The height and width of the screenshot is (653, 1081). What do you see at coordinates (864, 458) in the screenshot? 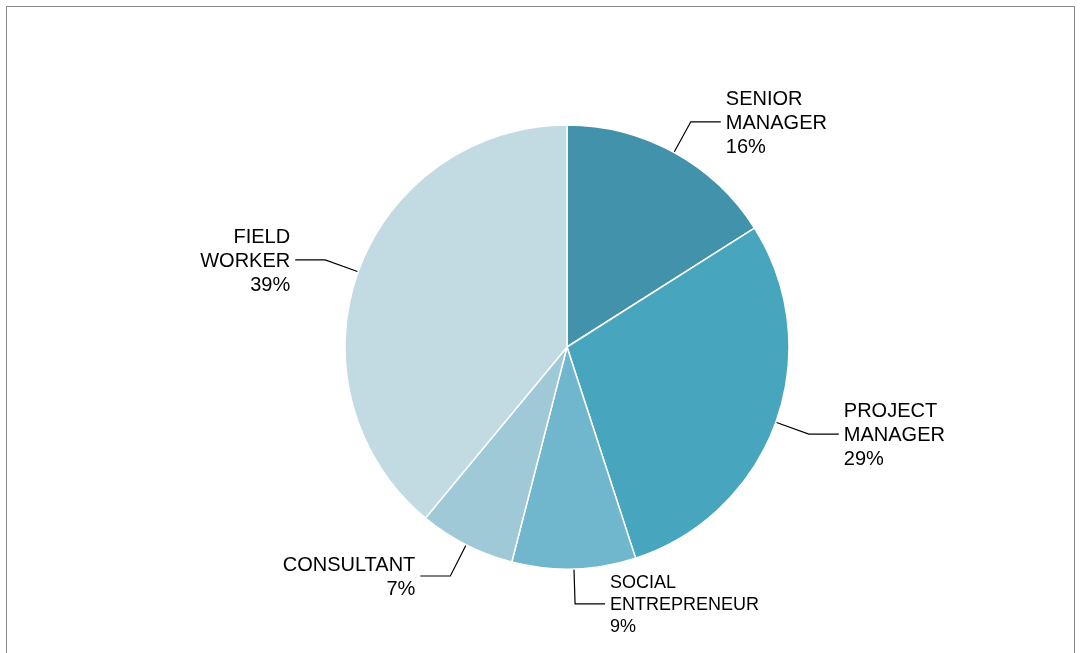
I see `data-label: 29%` at bounding box center [864, 458].